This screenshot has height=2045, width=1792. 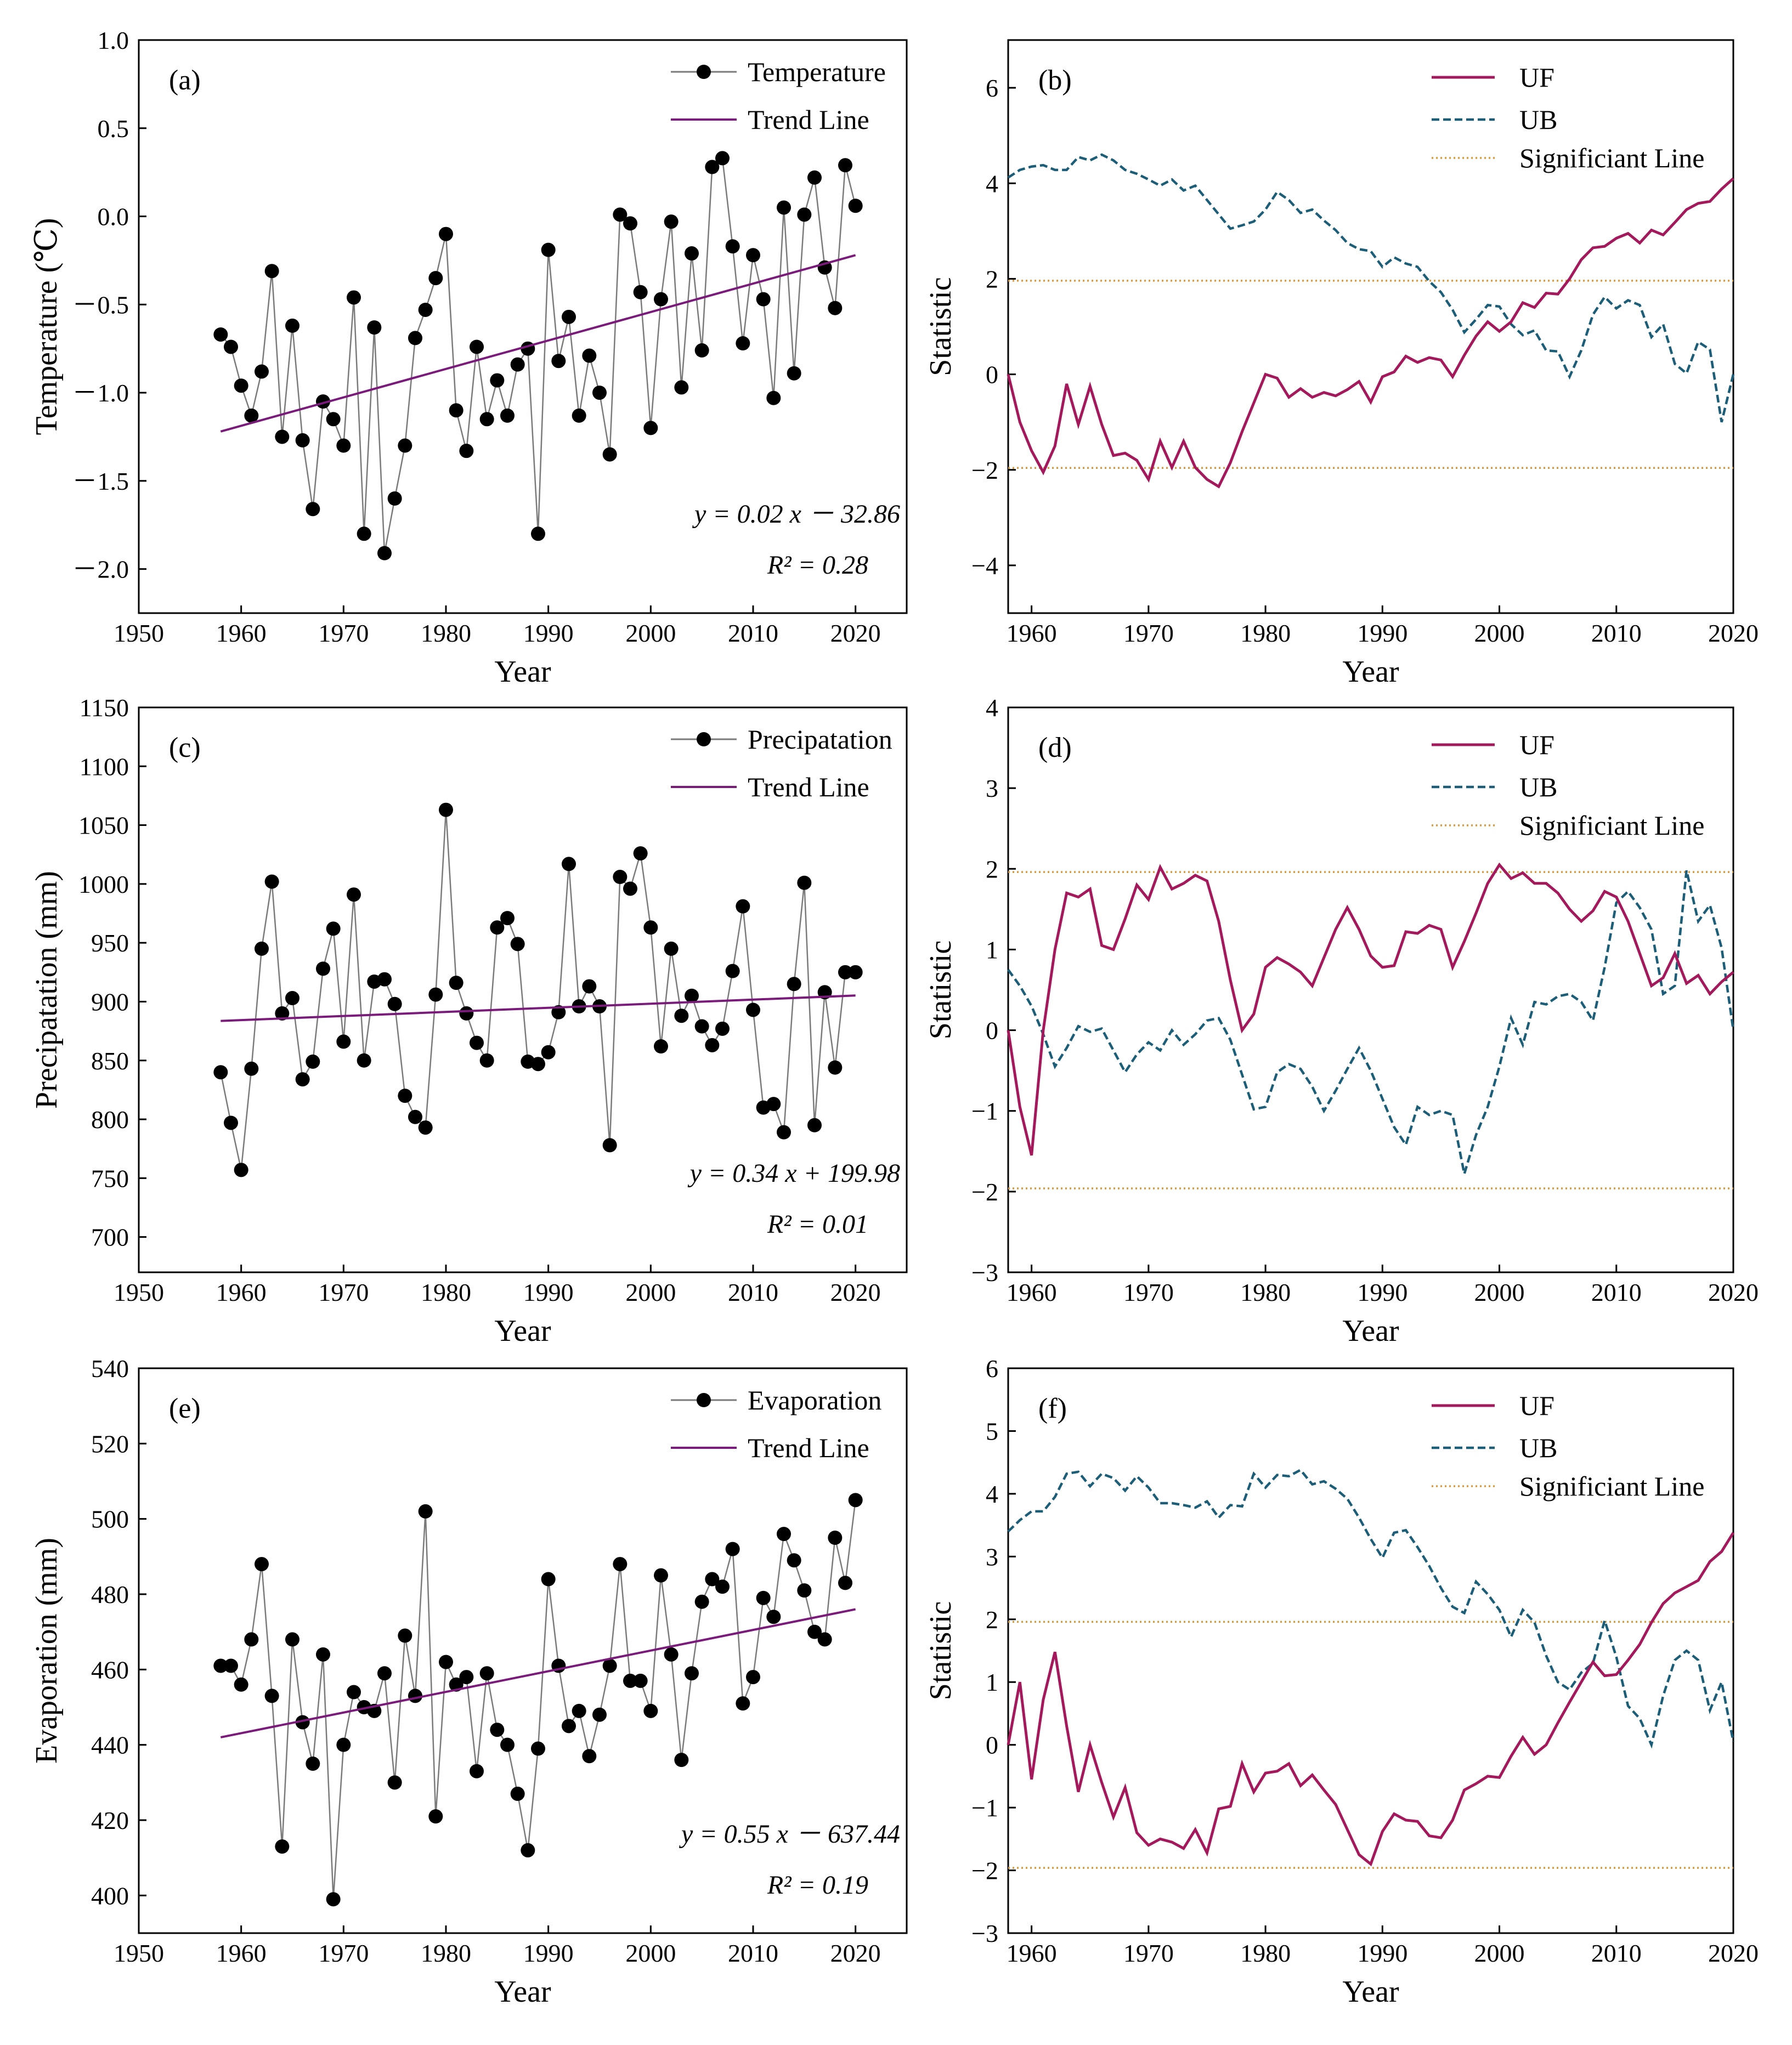 What do you see at coordinates (100, 305) in the screenshot?
I see `y-tick-label: －0.5` at bounding box center [100, 305].